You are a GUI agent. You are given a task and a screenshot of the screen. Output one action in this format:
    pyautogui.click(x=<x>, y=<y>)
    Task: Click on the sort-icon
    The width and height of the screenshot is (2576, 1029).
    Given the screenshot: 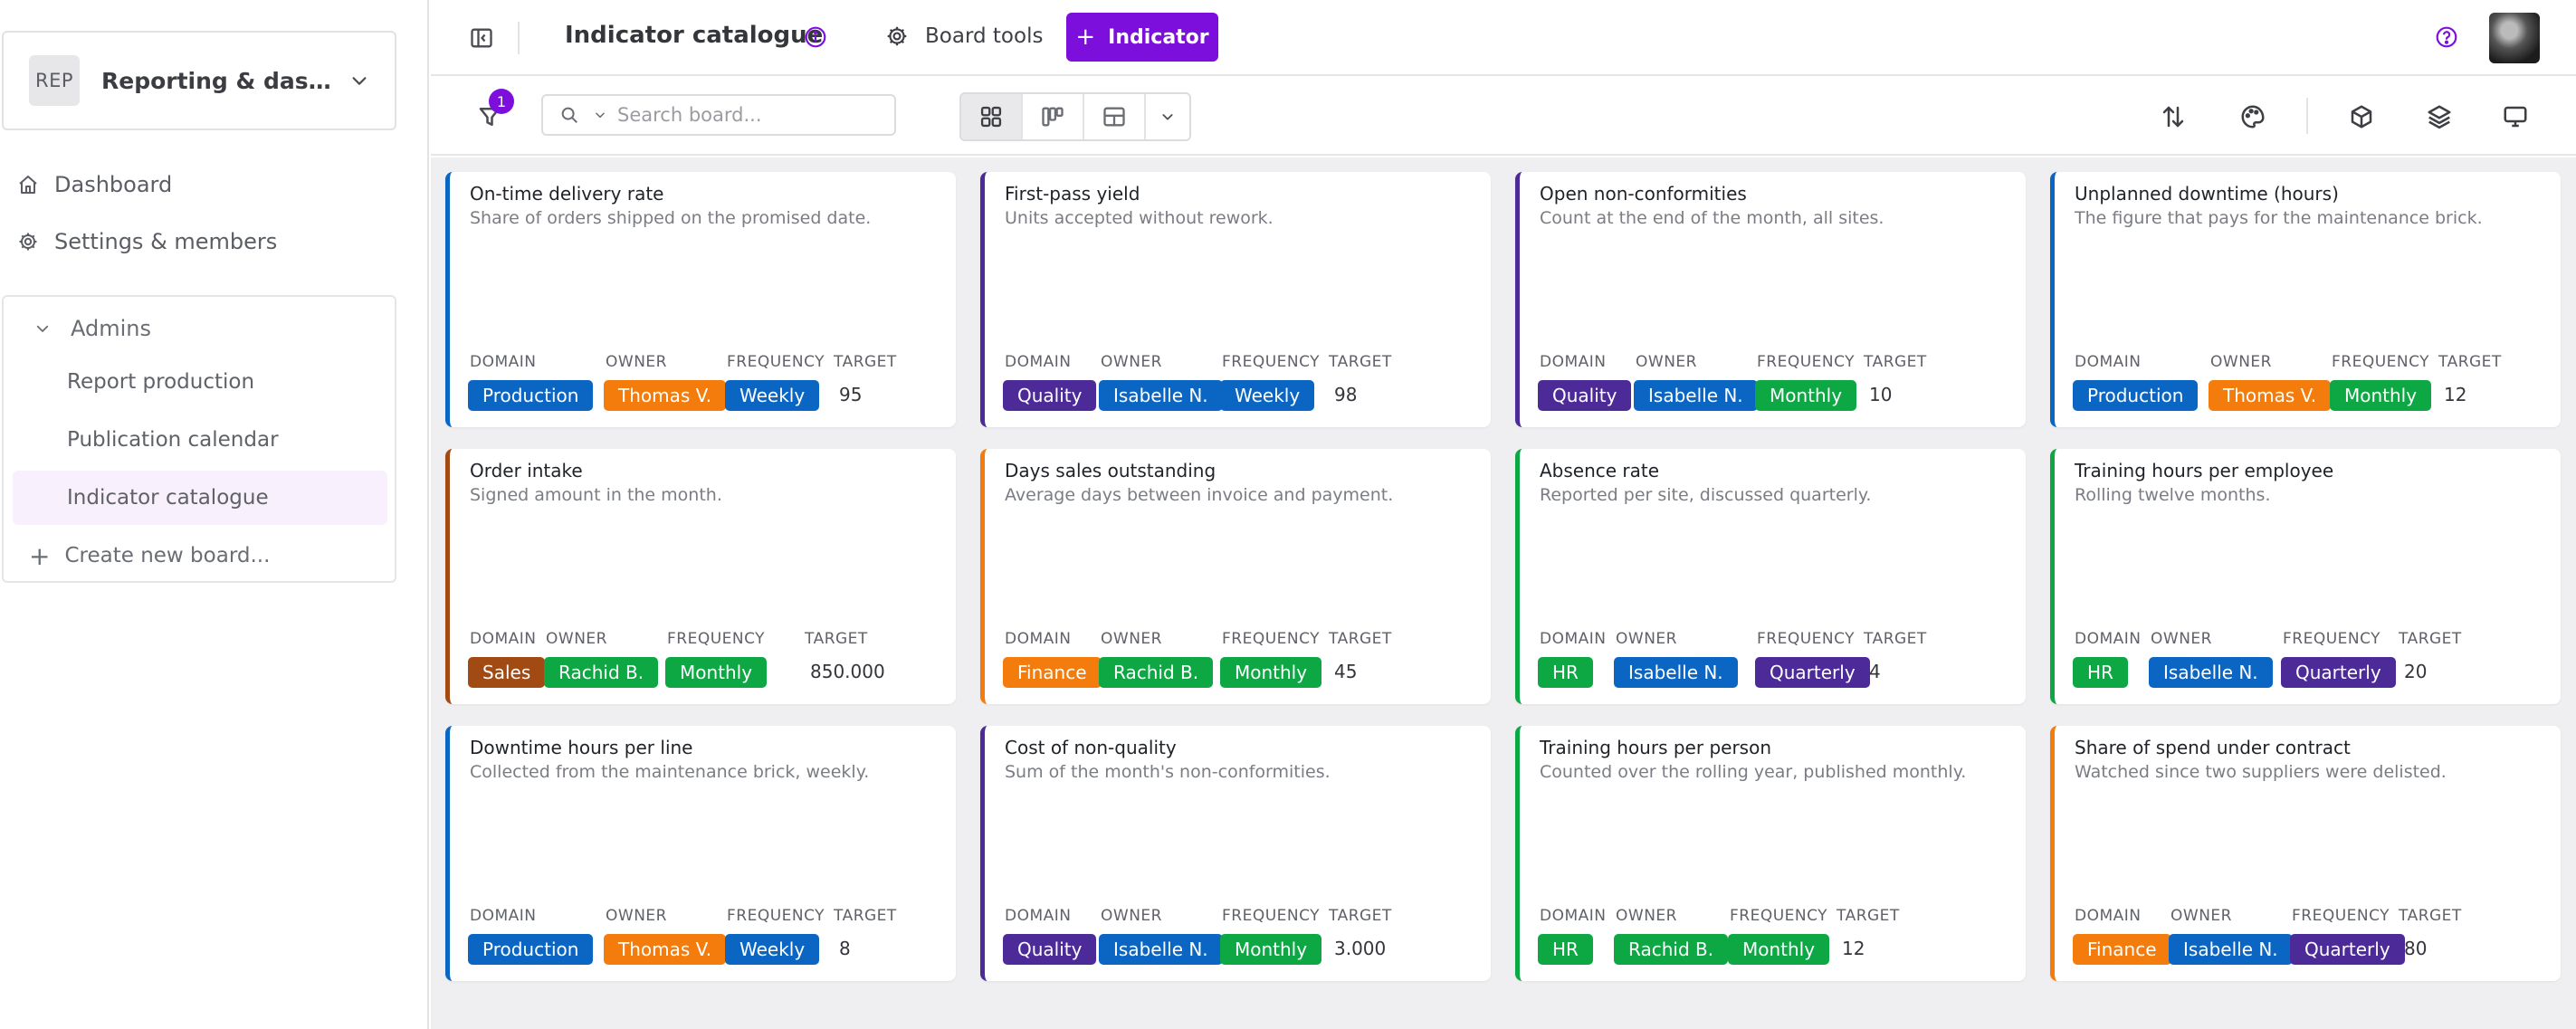 What is the action you would take?
    pyautogui.click(x=2173, y=116)
    